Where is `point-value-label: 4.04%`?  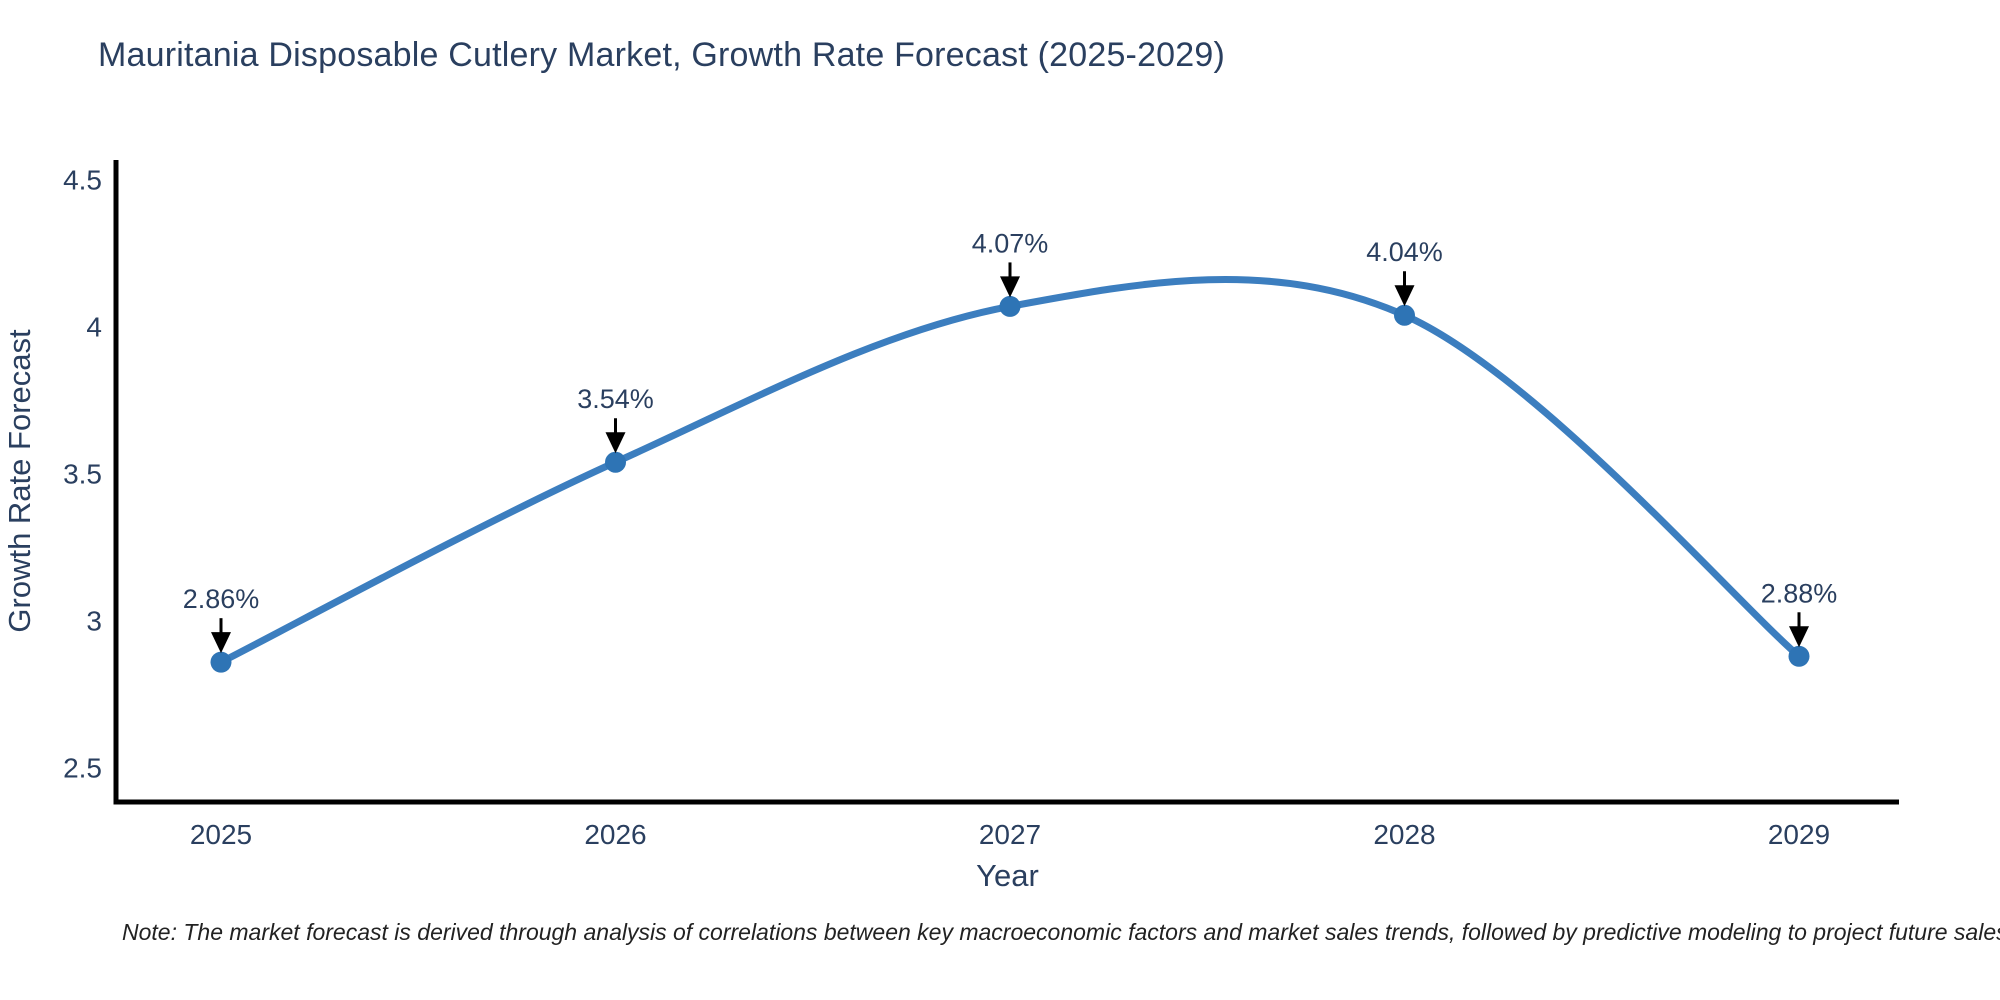
point-value-label: 4.04% is located at coordinates (1404, 252).